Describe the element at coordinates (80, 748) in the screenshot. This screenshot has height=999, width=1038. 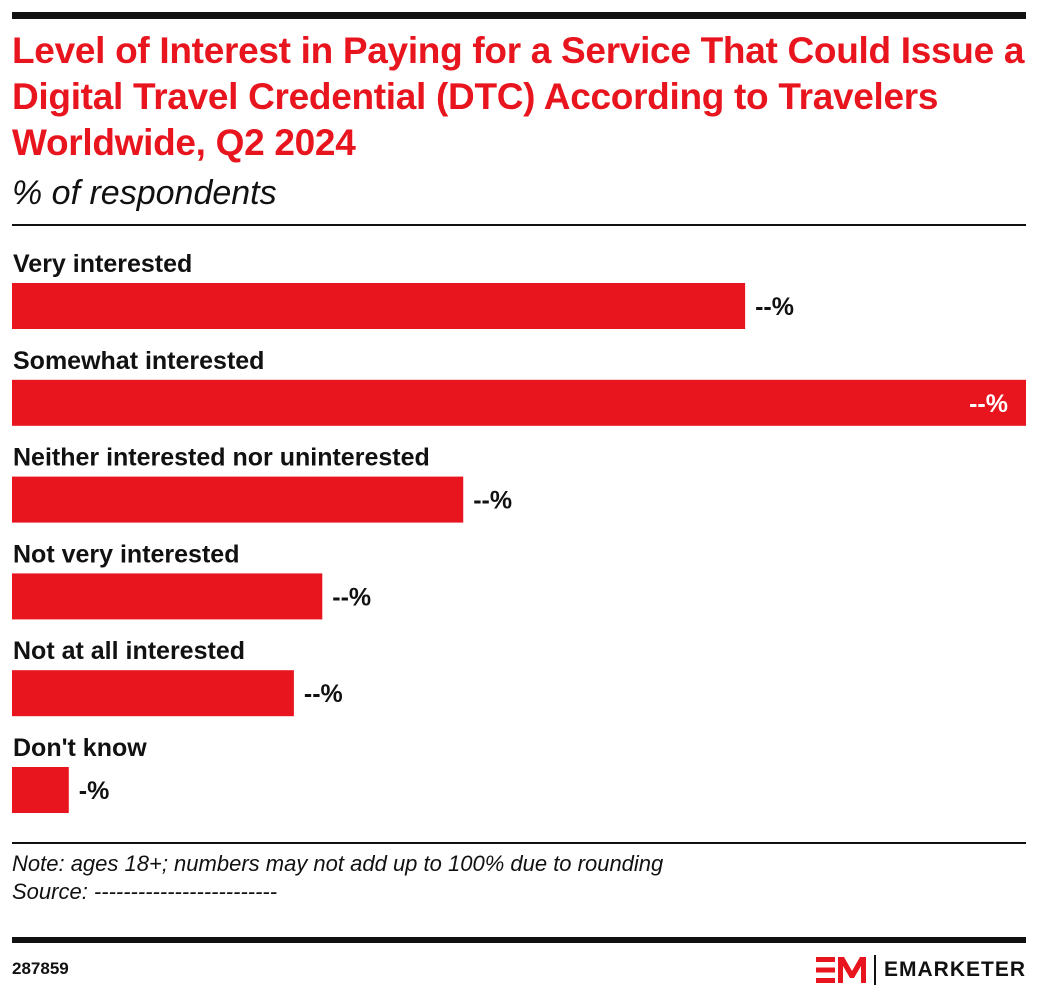
I see `category-label: Don't know` at that location.